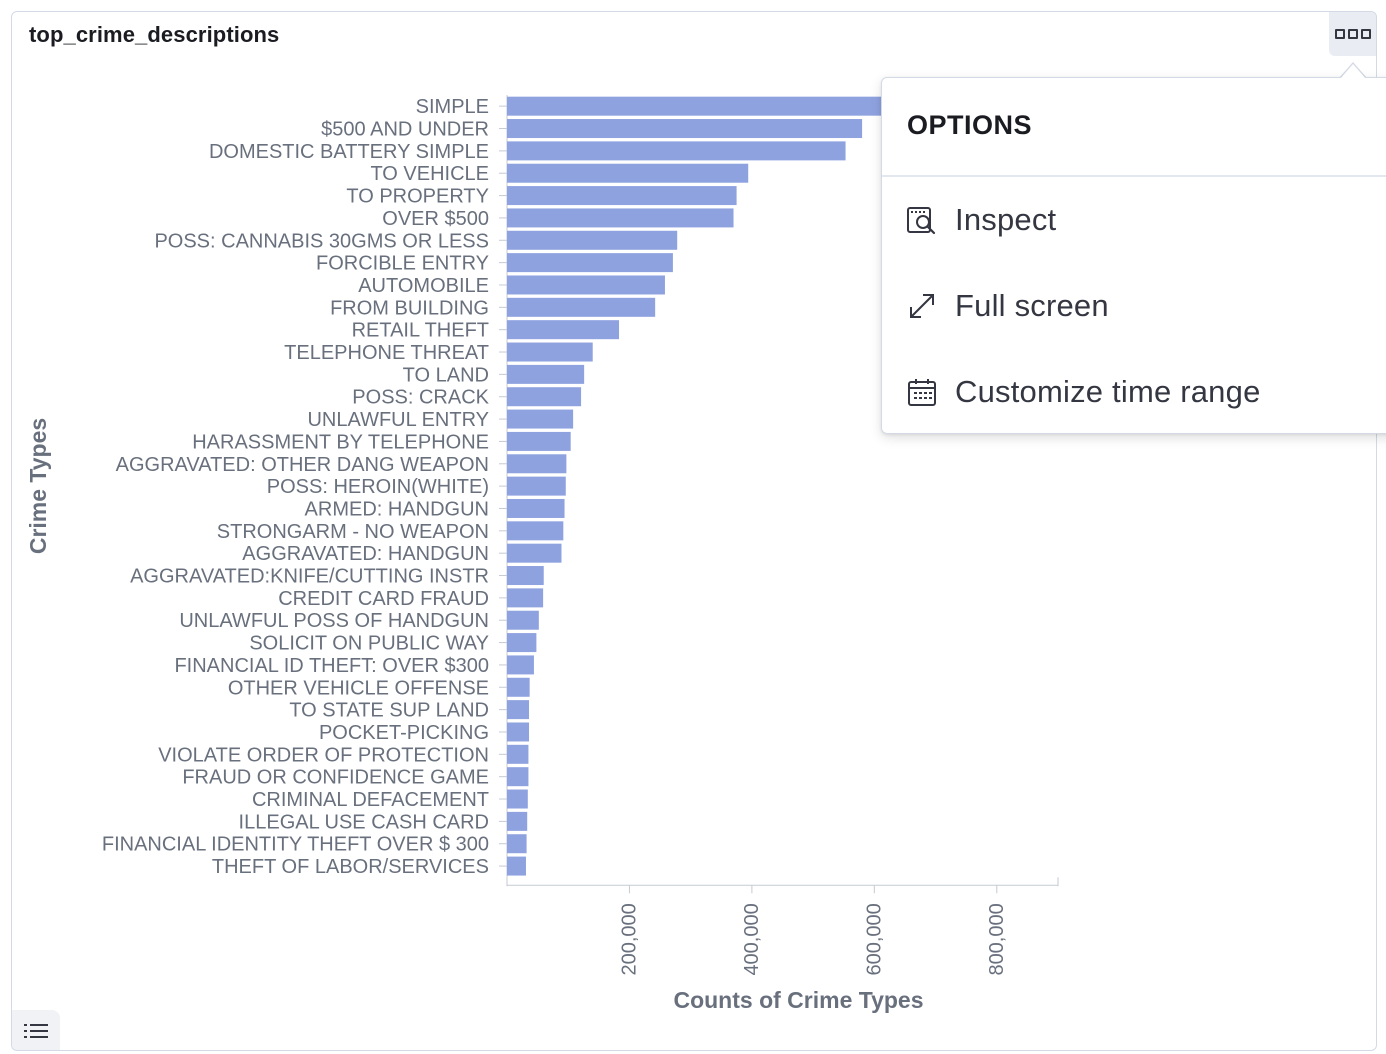 This screenshot has width=1386, height=1054. I want to click on popover-arrow-fill, so click(1353, 71).